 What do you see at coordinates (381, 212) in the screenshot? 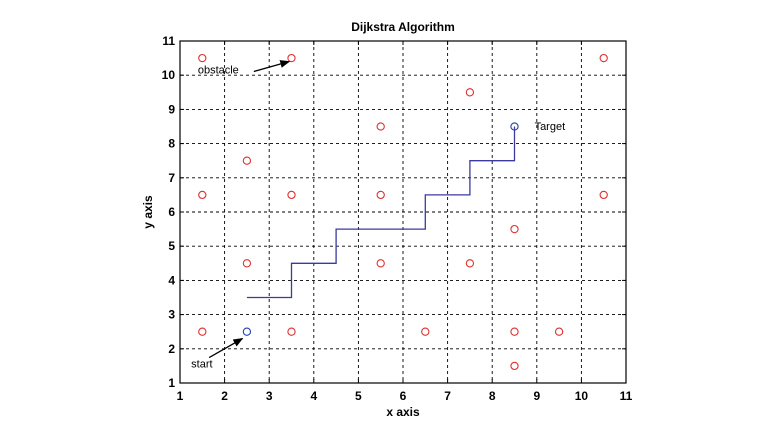
I see `path-line` at bounding box center [381, 212].